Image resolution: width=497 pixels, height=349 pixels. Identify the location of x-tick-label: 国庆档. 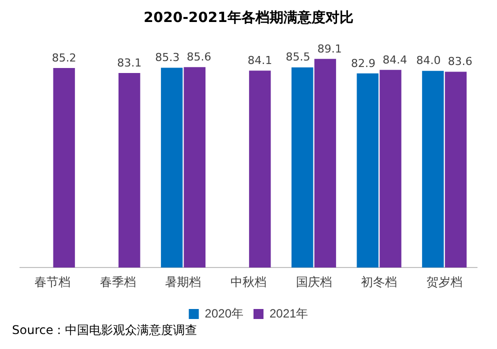
(314, 282).